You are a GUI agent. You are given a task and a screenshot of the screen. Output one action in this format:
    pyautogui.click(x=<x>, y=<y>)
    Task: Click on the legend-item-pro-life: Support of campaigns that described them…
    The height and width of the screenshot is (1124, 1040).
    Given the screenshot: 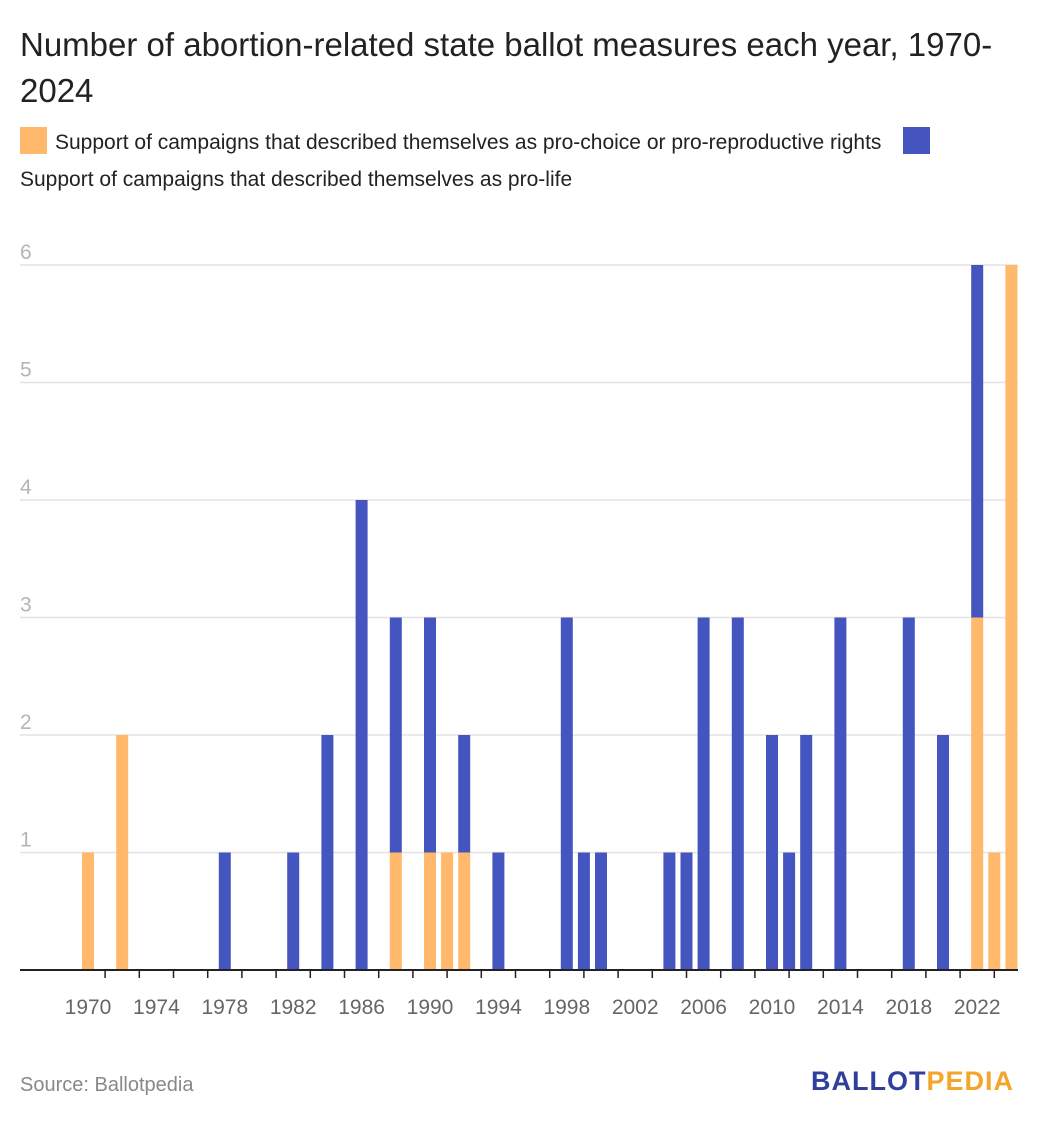 What is the action you would take?
    pyautogui.click(x=479, y=159)
    